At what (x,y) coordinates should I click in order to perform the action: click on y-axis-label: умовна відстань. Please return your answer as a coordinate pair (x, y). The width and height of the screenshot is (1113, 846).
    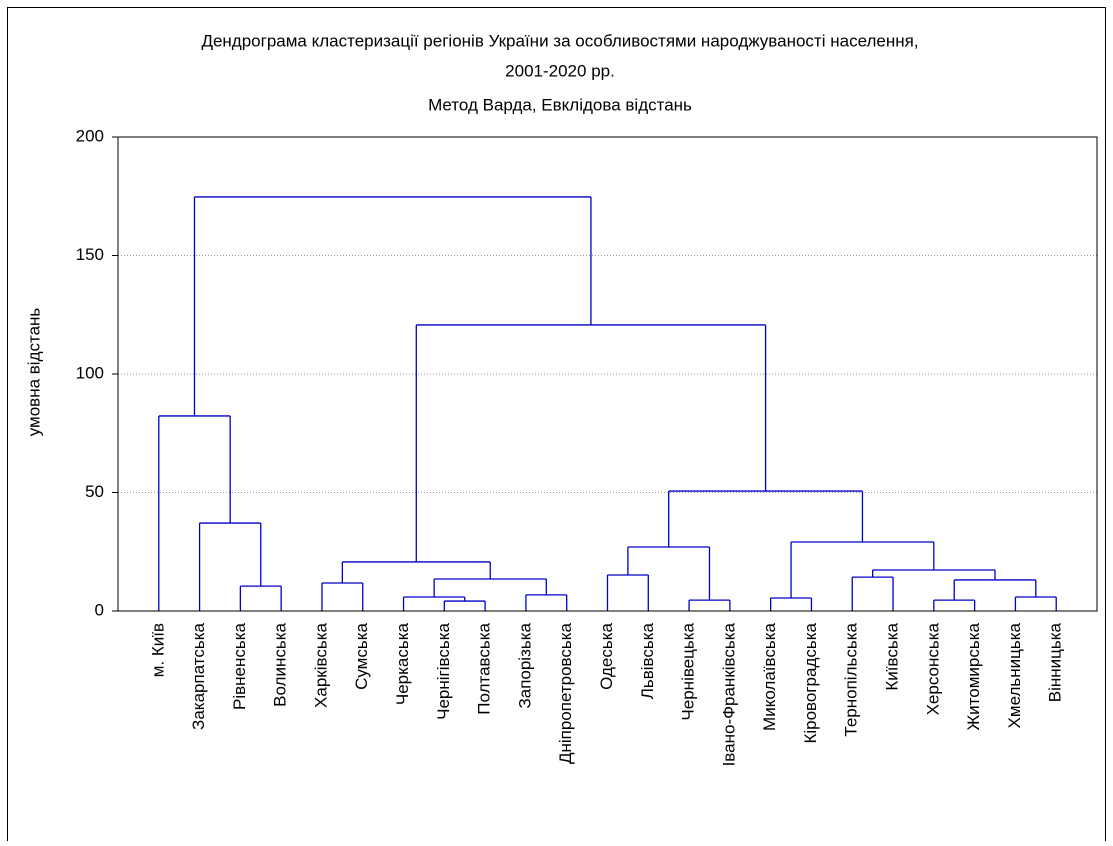
    Looking at the image, I should click on (33, 372).